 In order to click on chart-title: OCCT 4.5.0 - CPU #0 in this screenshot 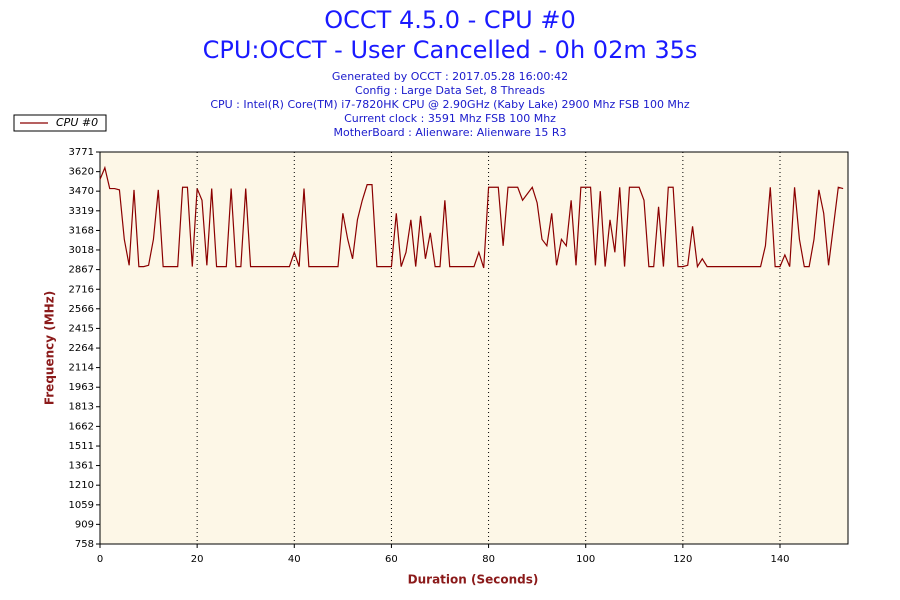, I will do `click(449, 20)`.